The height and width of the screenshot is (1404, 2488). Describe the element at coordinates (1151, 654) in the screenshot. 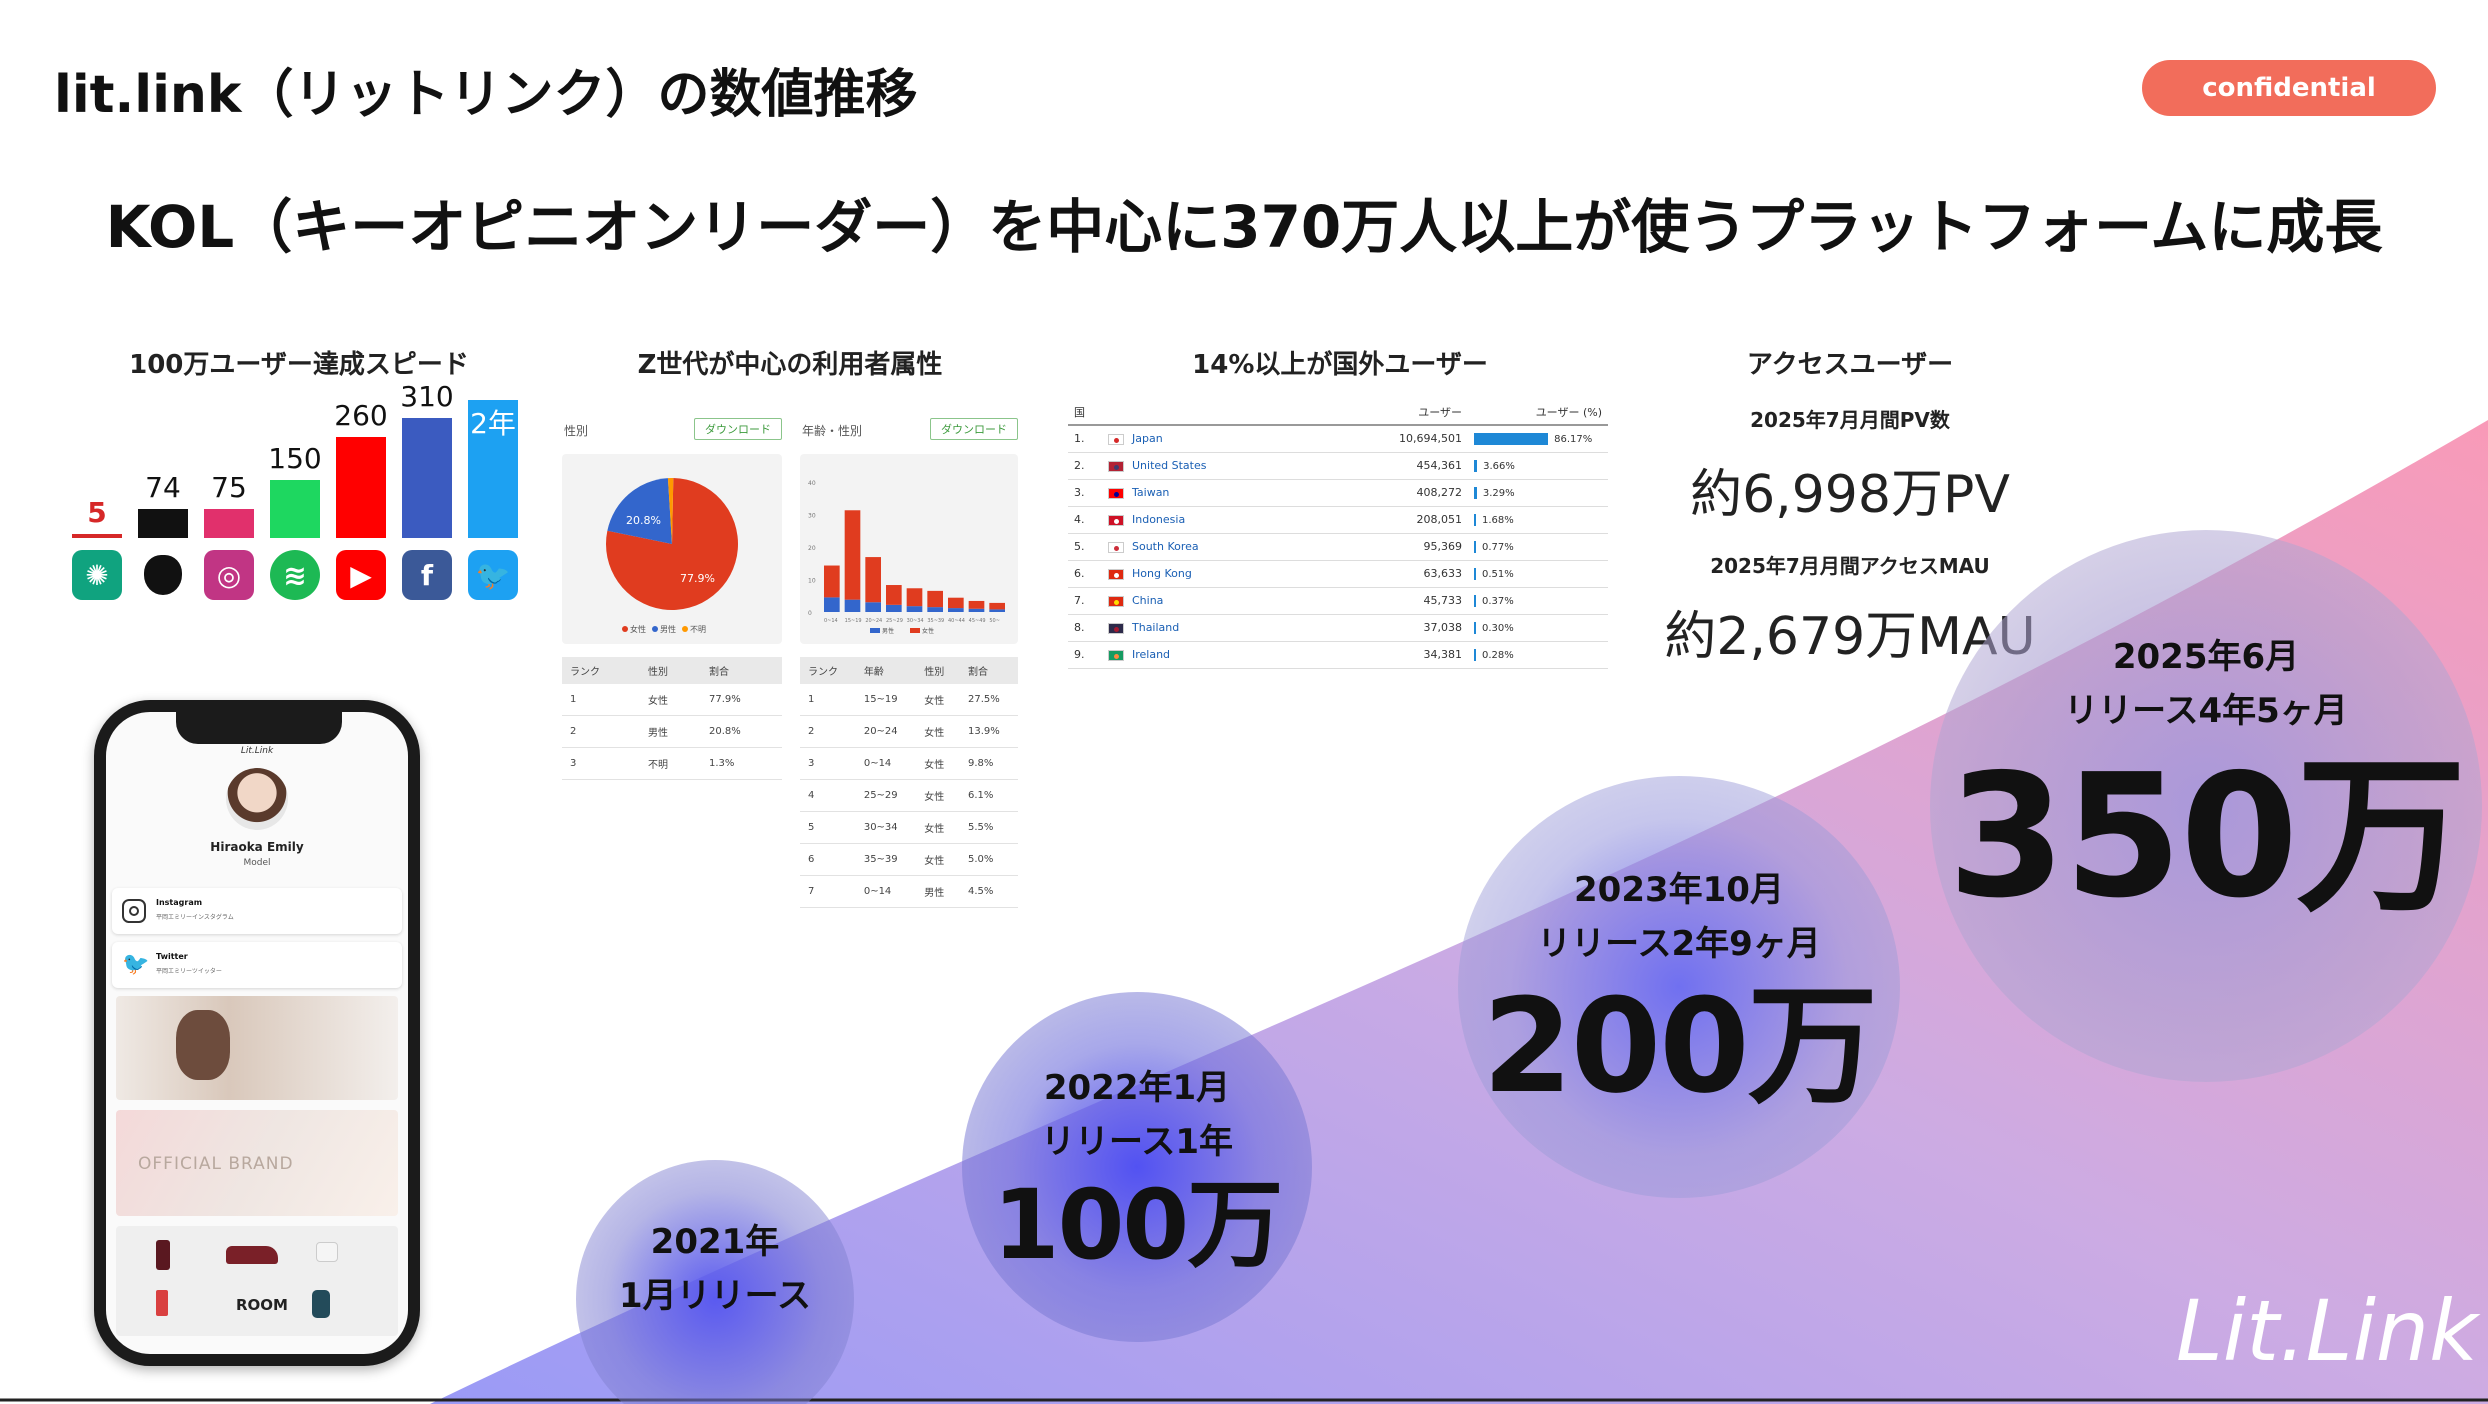

I see `country-name: Ireland` at that location.